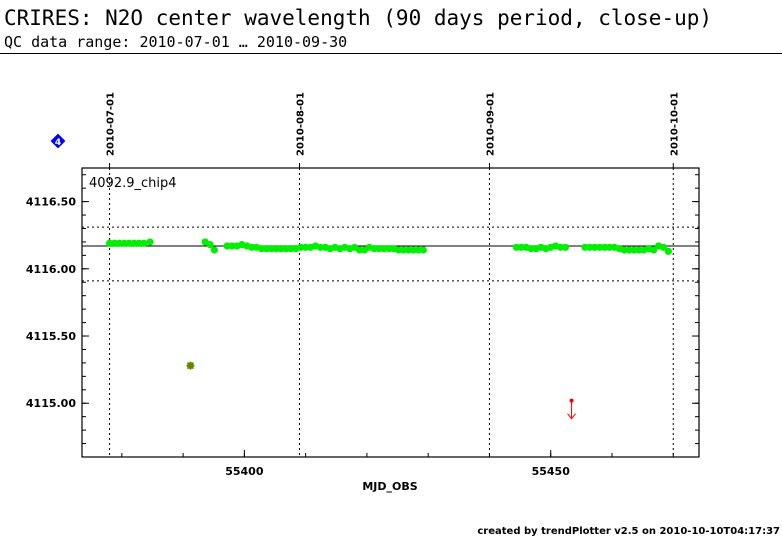 The image size is (782, 542). What do you see at coordinates (133, 183) in the screenshot?
I see `panel-label: 4092.9_chip4` at bounding box center [133, 183].